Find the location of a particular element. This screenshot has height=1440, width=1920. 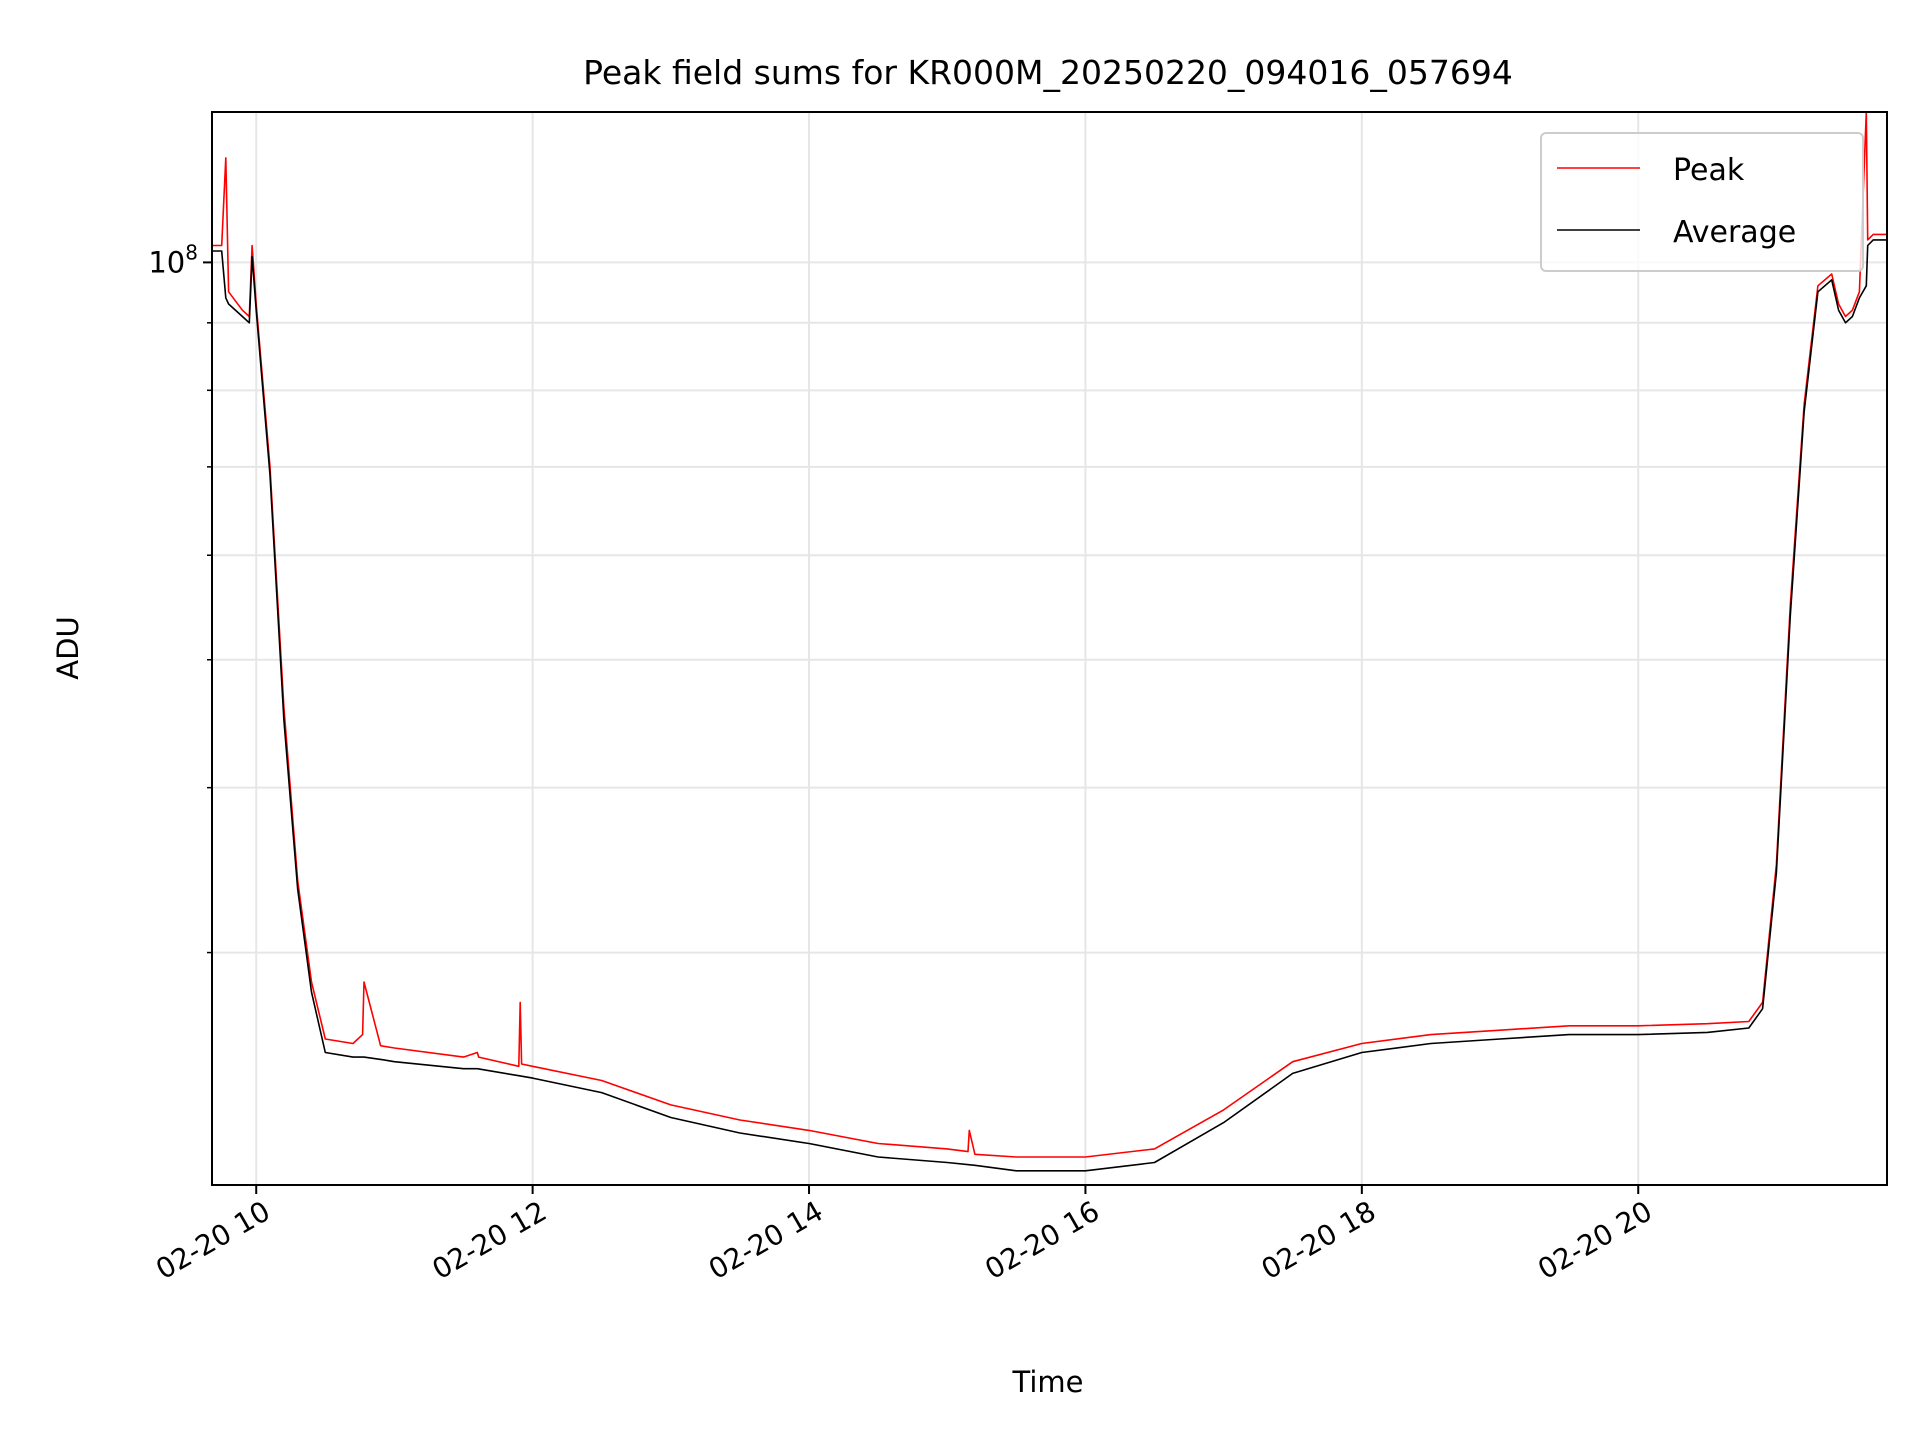

y-axis: 108 is located at coordinates (180, 597).